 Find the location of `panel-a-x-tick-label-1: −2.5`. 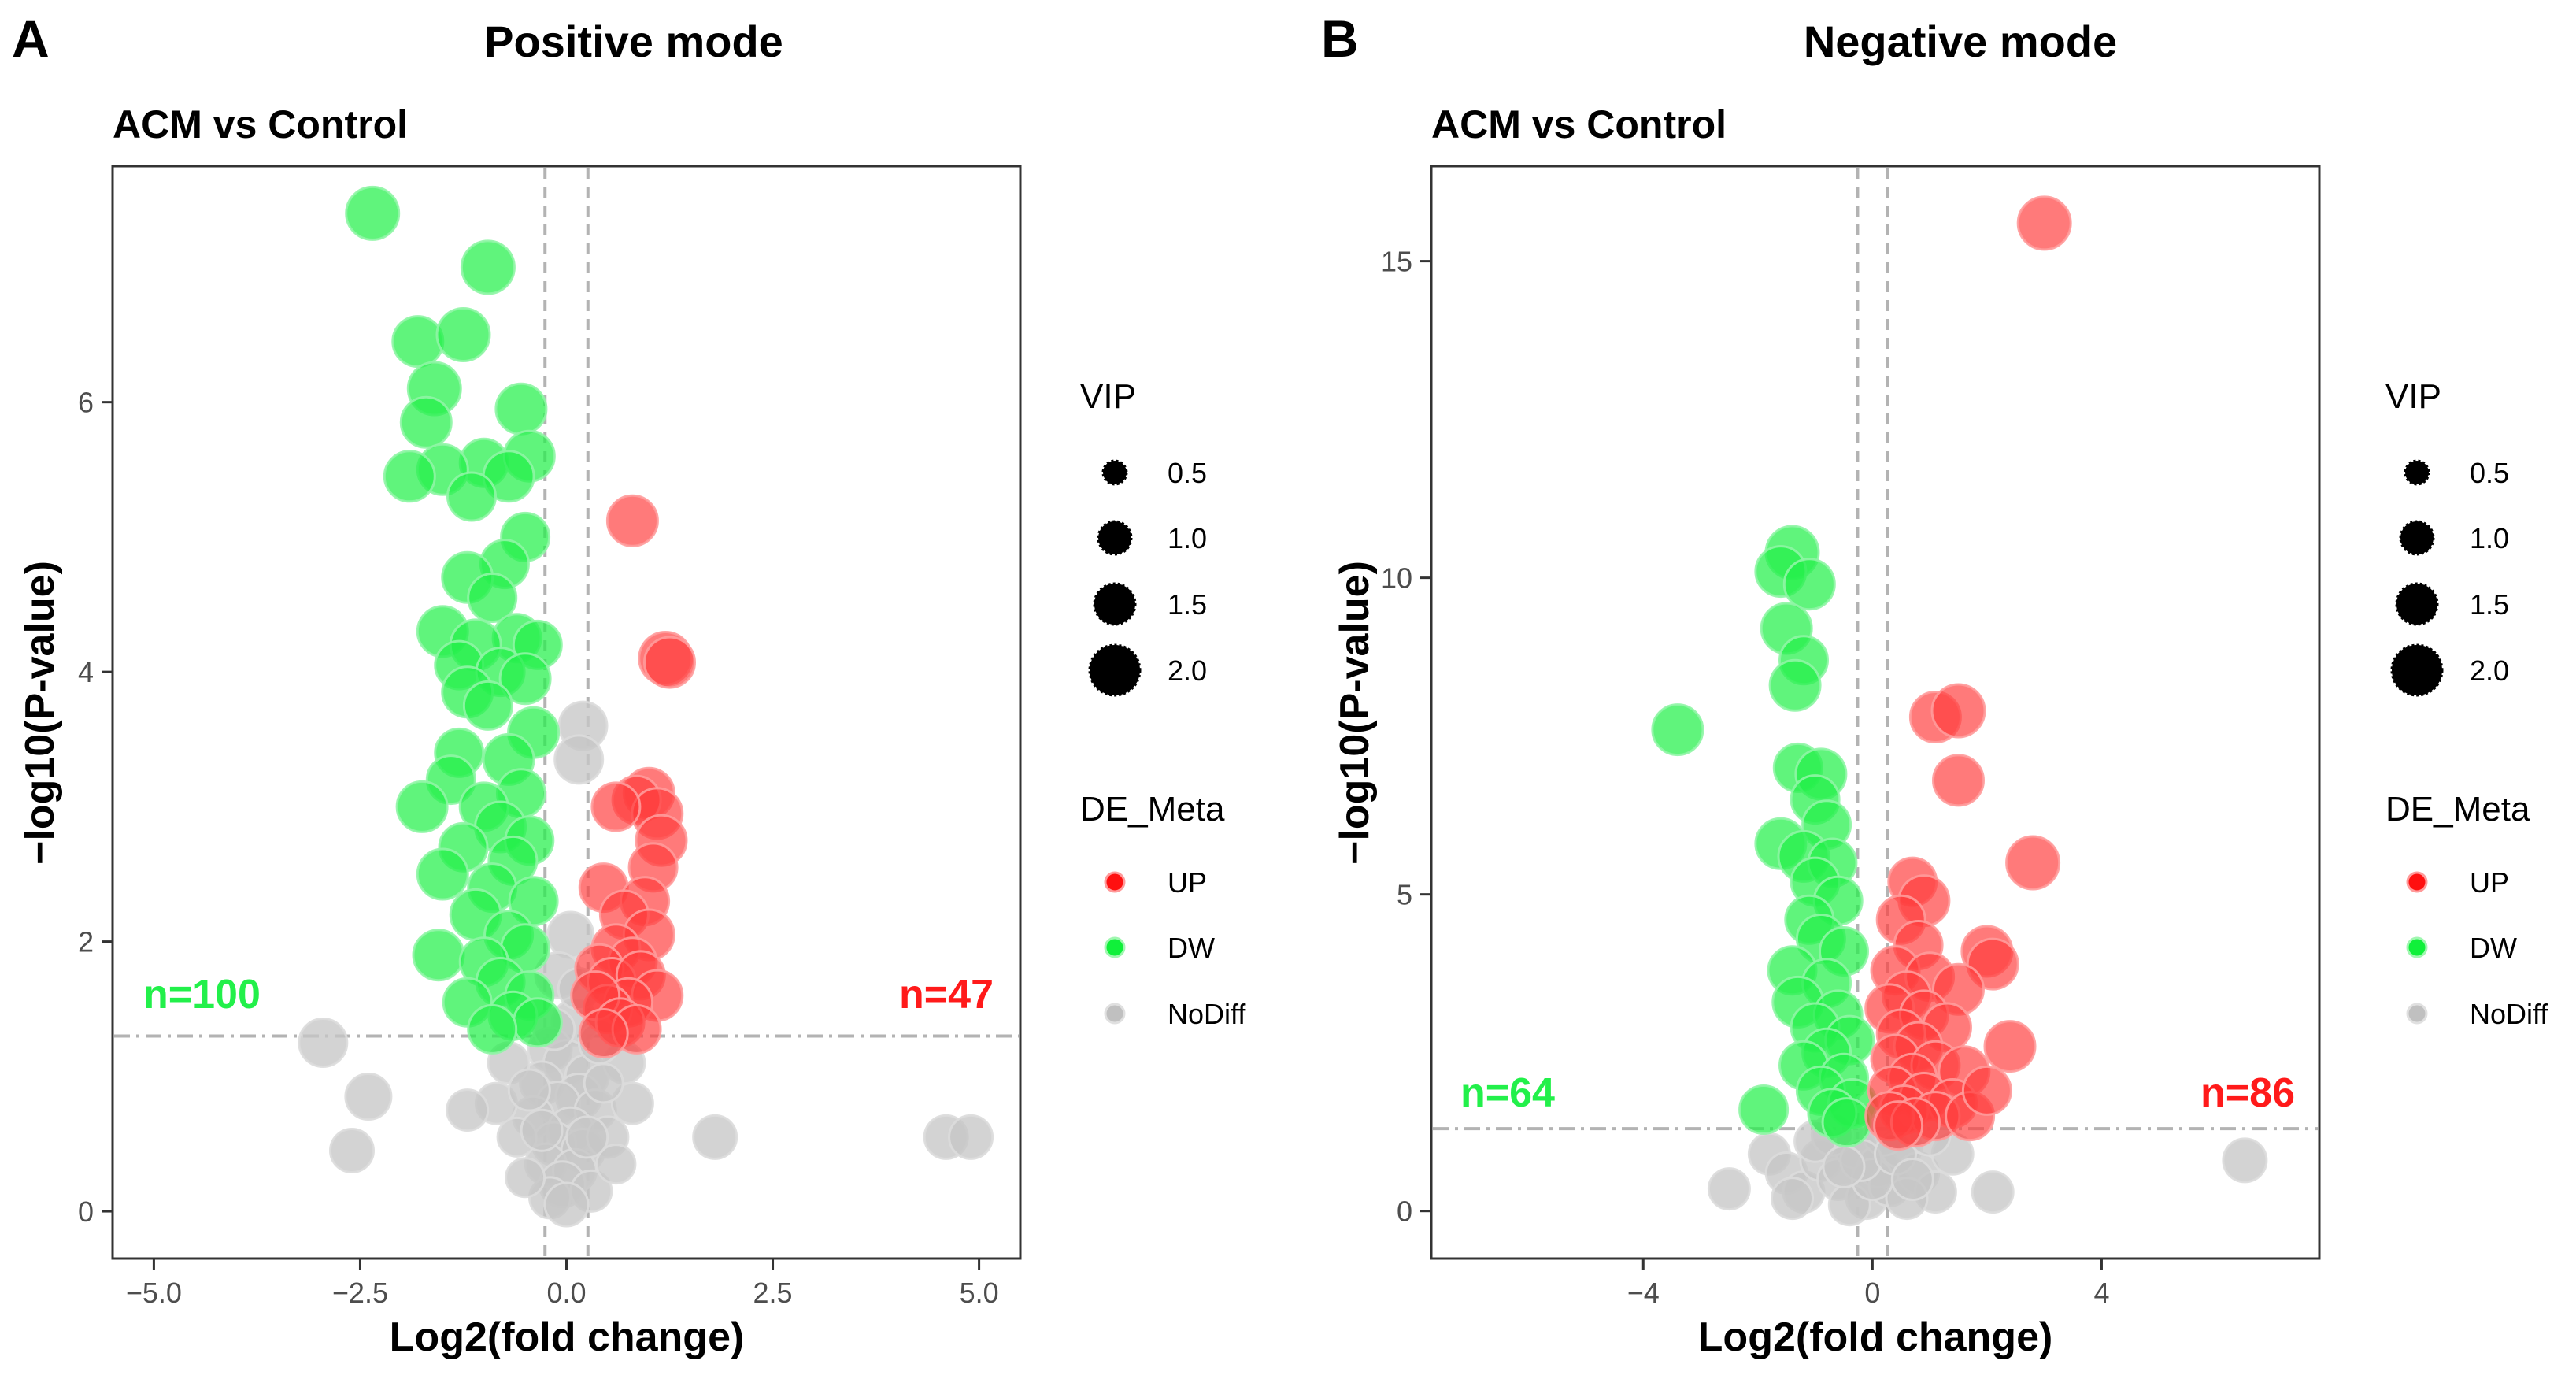

panel-a-x-tick-label-1: −2.5 is located at coordinates (360, 1293).